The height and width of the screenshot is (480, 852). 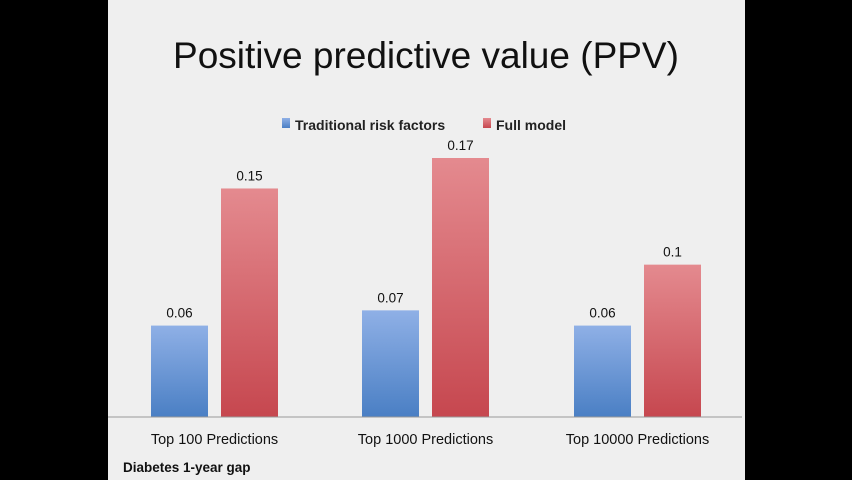 I want to click on category-label-3: Top 10000 Predictions, so click(x=638, y=440).